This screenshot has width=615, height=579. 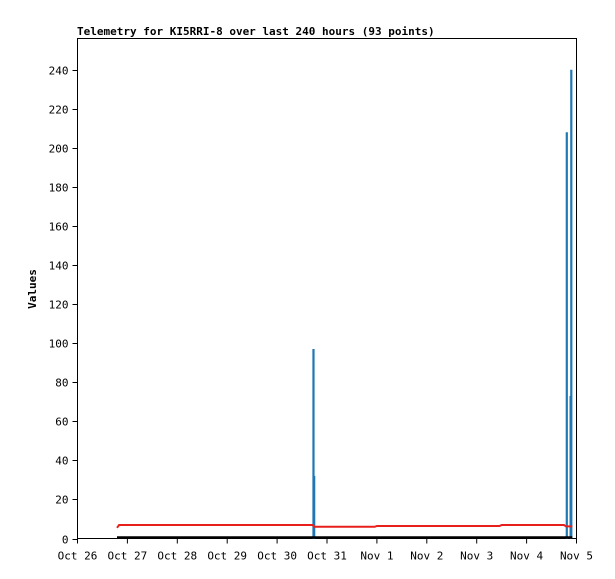 I want to click on y-tick-label: 180, so click(x=59, y=188).